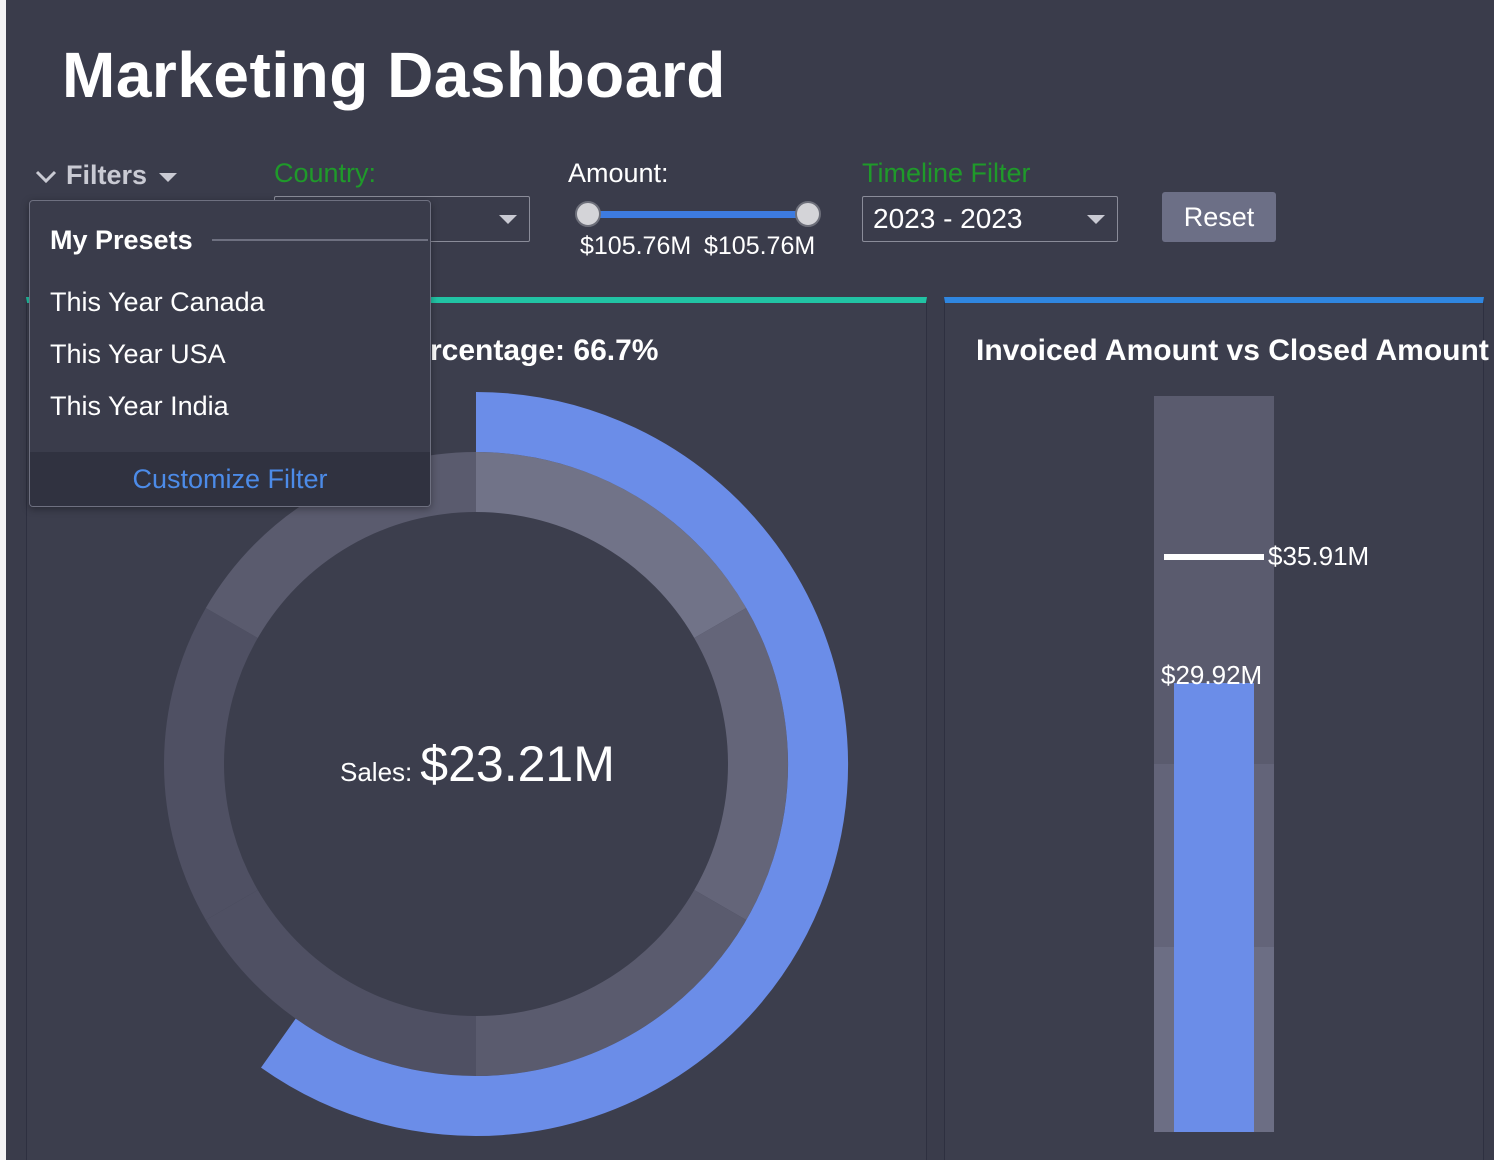  Describe the element at coordinates (121, 240) in the screenshot. I see `presets-heading: My Presets` at that location.